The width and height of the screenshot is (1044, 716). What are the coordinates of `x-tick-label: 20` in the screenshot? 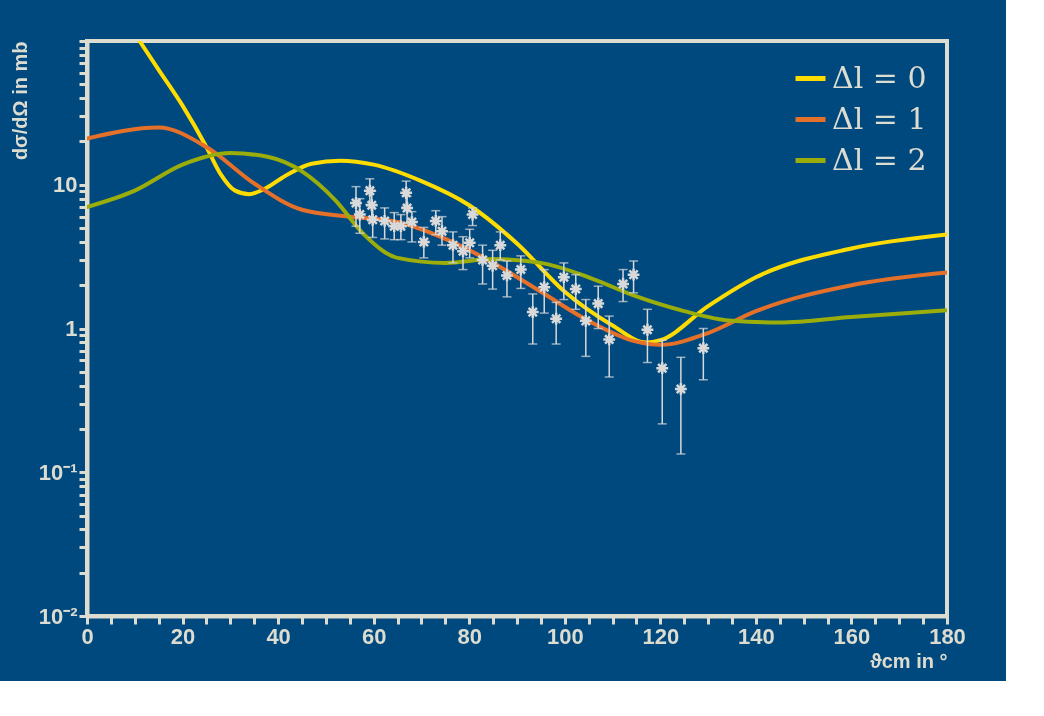 It's located at (183, 636).